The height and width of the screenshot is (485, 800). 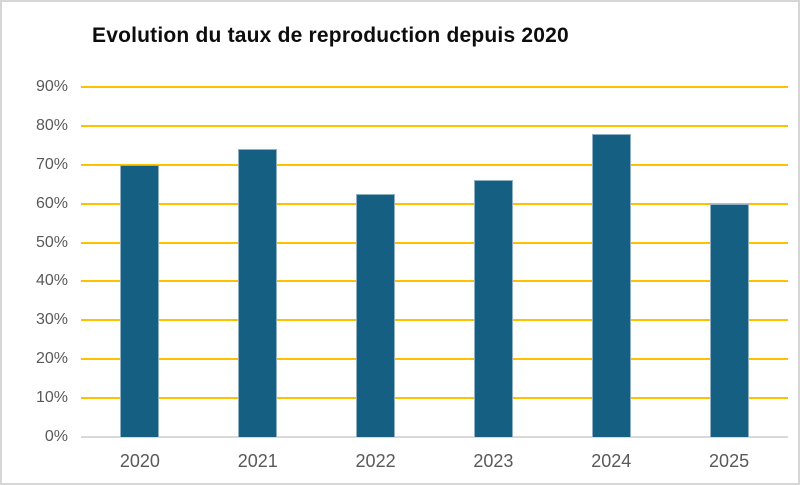 What do you see at coordinates (51, 242) in the screenshot?
I see `y-tick-50: 50%` at bounding box center [51, 242].